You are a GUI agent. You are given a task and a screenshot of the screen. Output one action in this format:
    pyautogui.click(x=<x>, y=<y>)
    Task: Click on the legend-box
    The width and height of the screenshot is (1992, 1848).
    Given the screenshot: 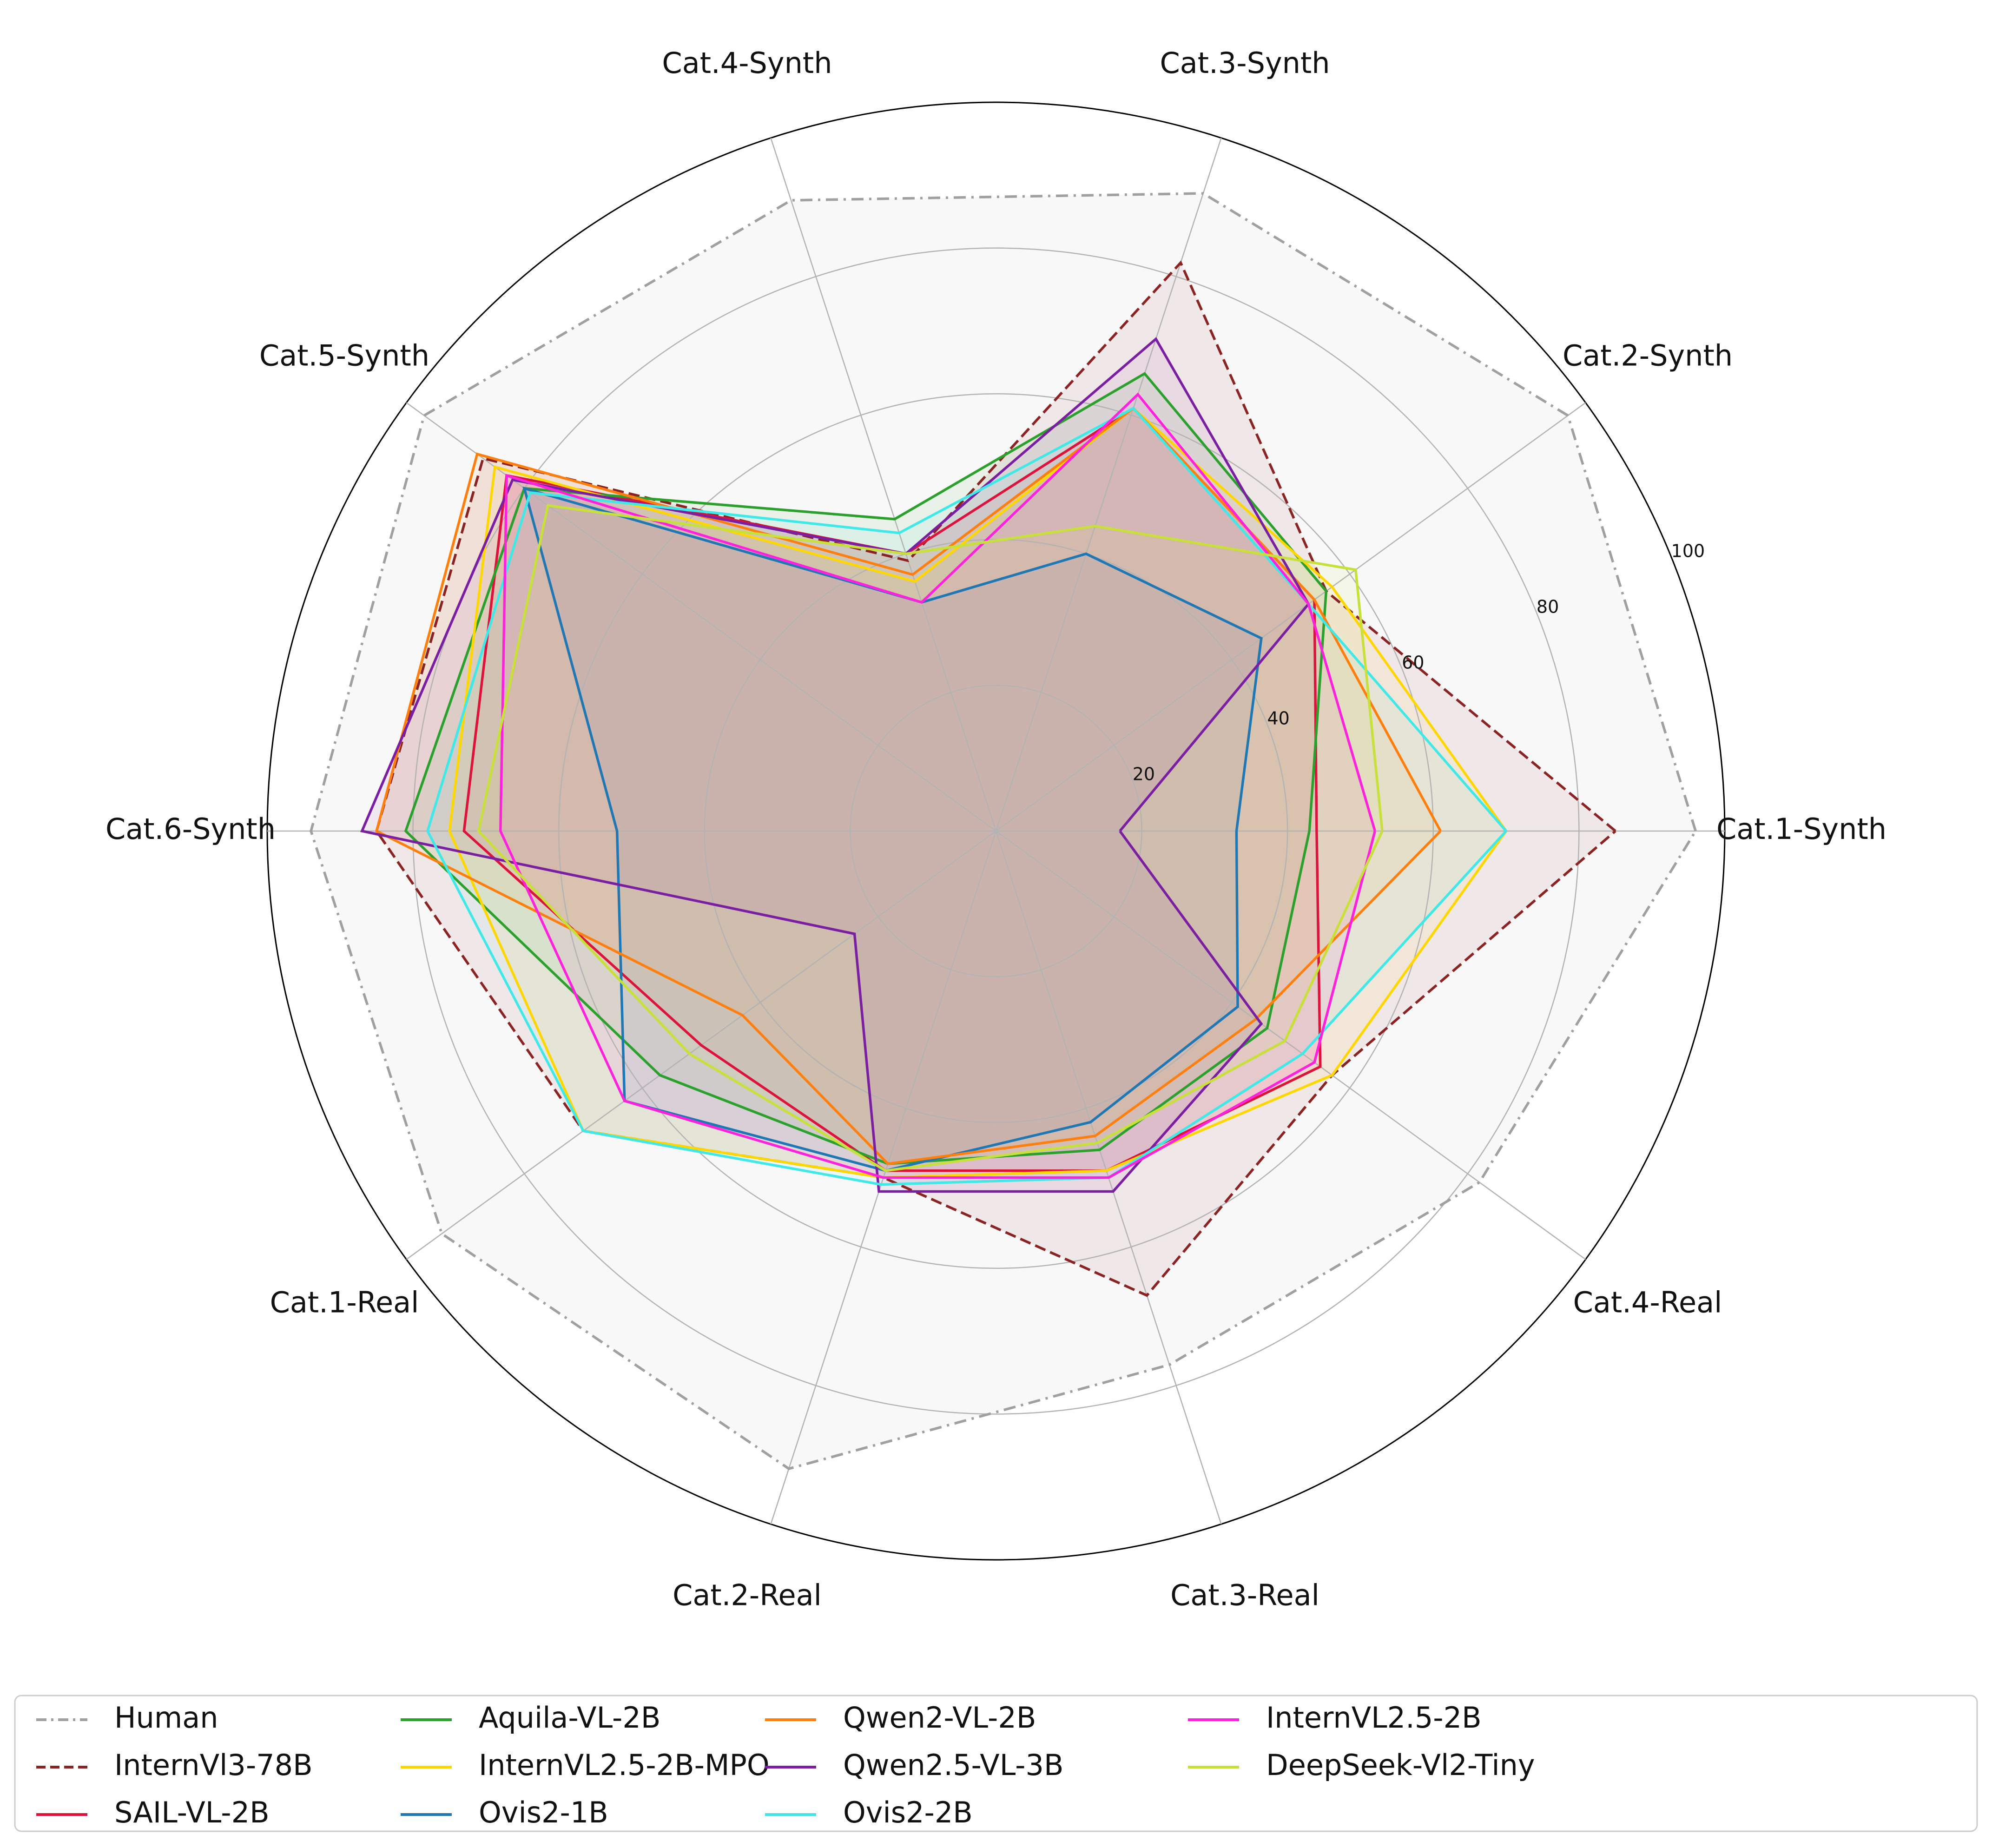 What is the action you would take?
    pyautogui.click(x=996, y=1763)
    